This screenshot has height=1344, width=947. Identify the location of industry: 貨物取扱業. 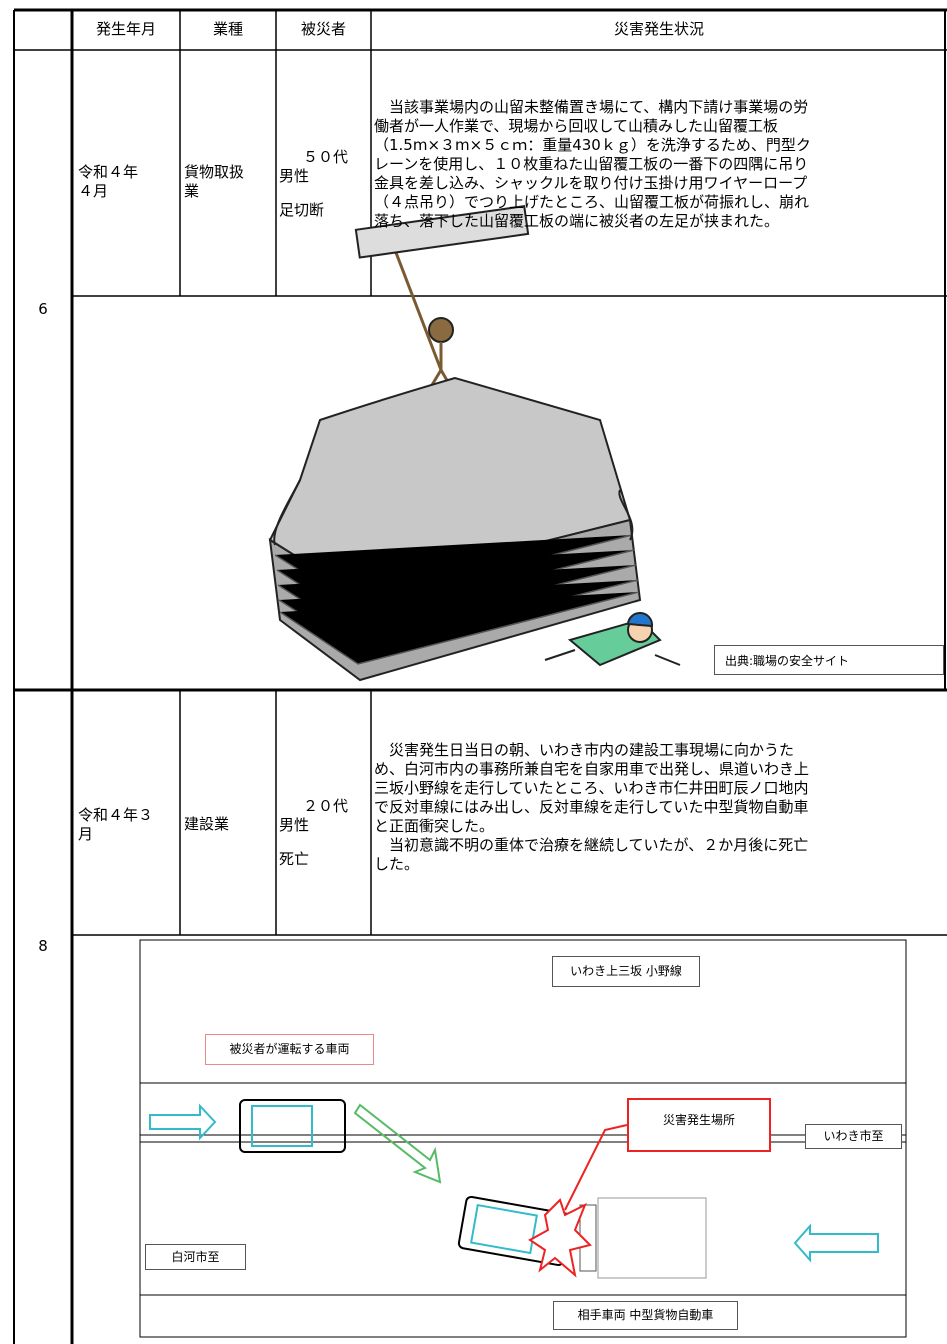
(214, 182).